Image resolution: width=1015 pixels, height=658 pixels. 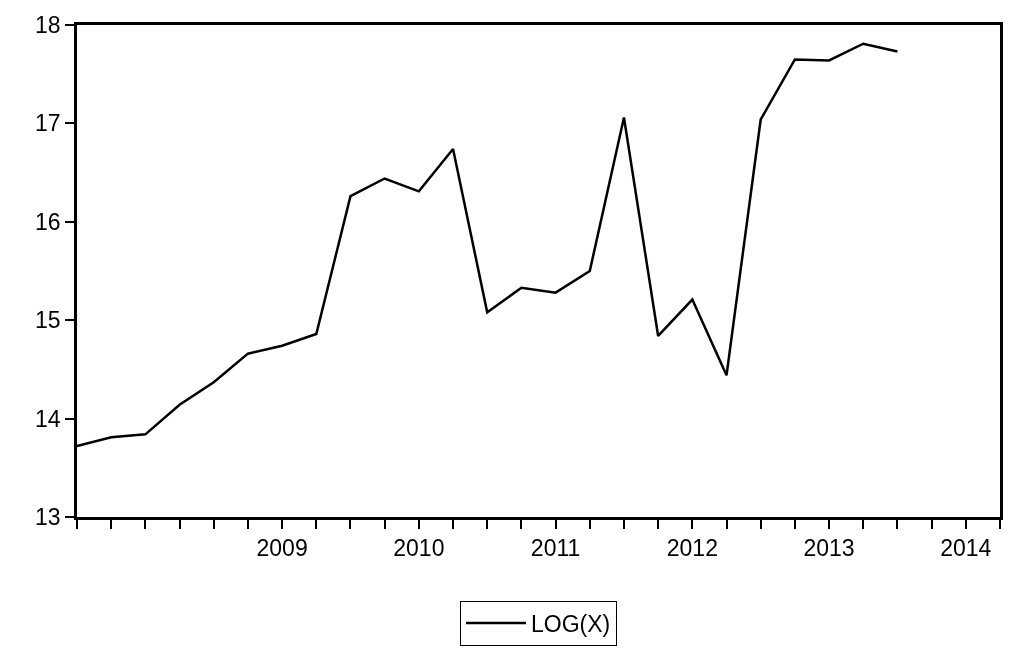 What do you see at coordinates (829, 548) in the screenshot?
I see `x-tick-label: 2013` at bounding box center [829, 548].